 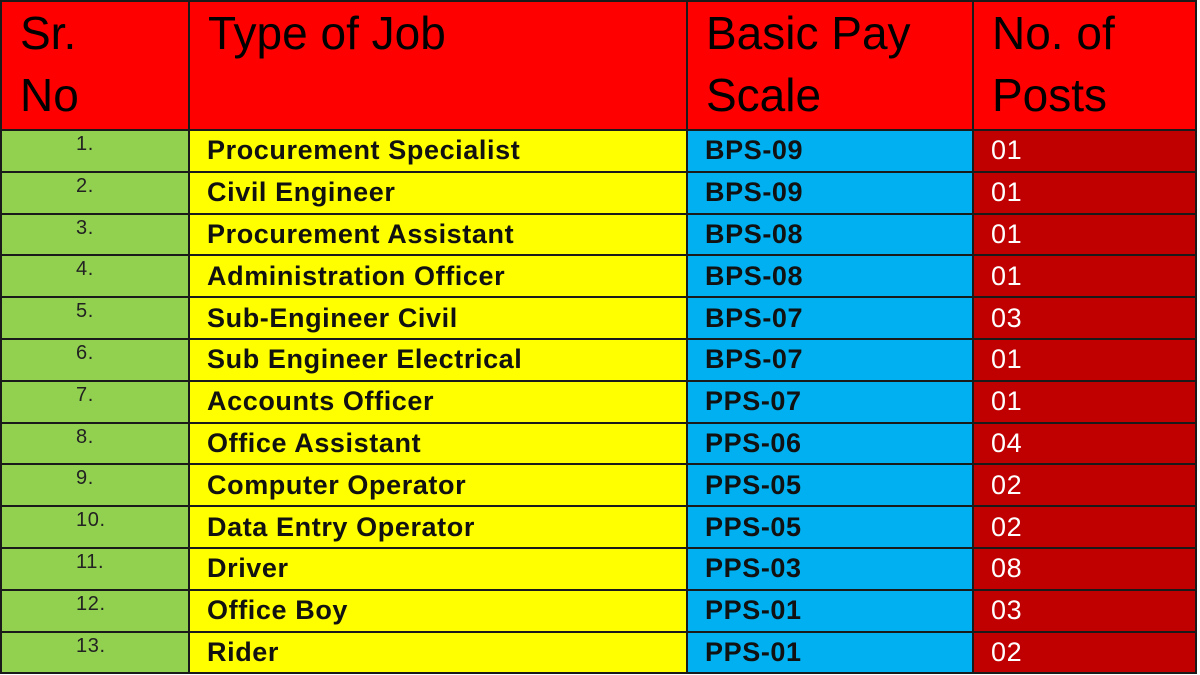 I want to click on table-row: 7. Accounts Officer PPS-07 01, so click(x=598, y=401).